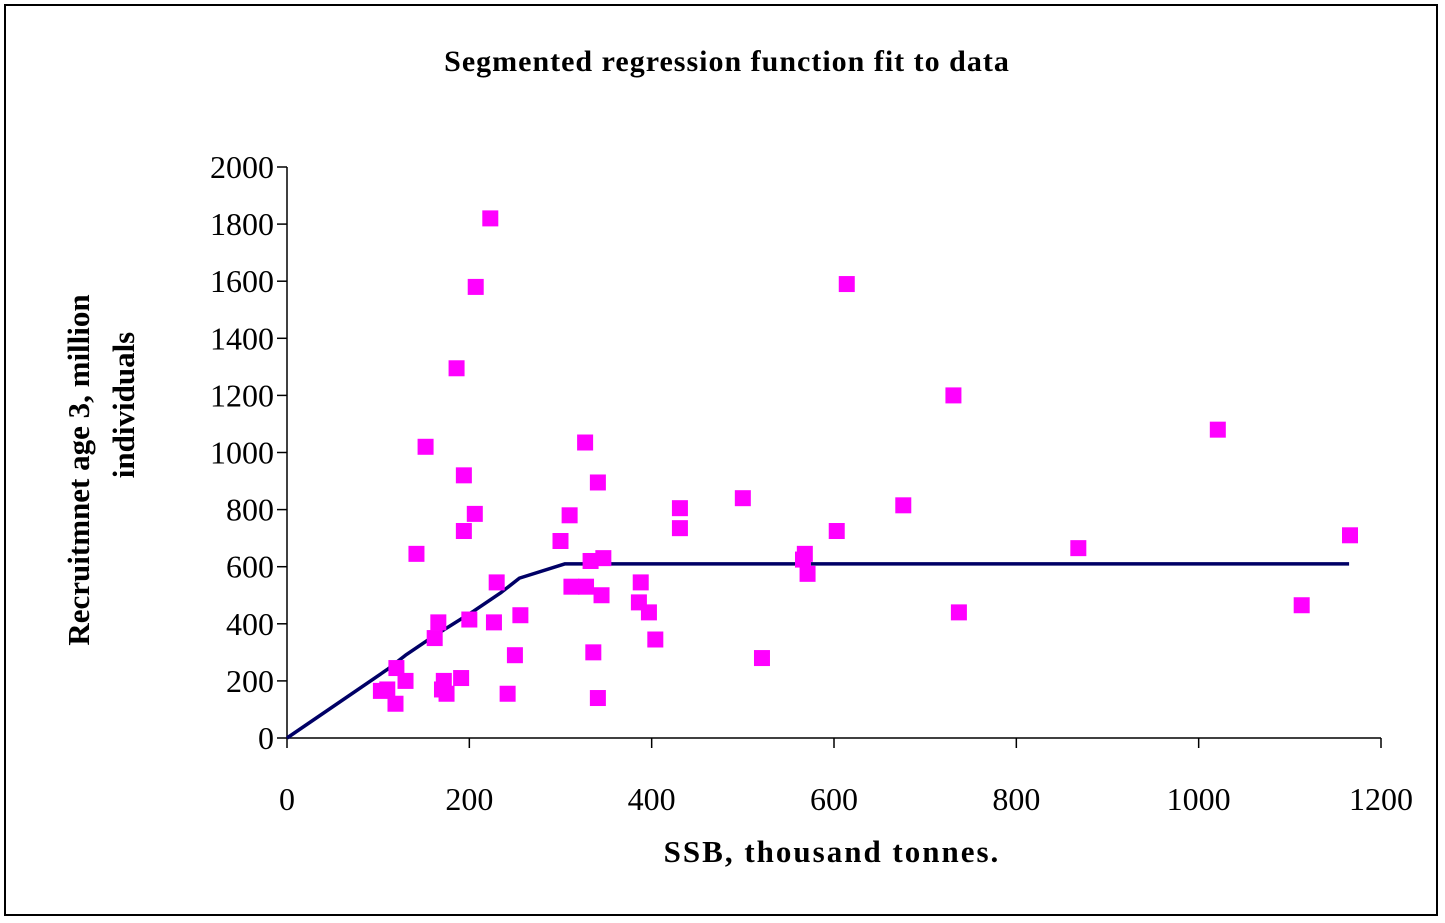 This screenshot has width=1445, height=923. I want to click on x-tick-label: 400, so click(652, 799).